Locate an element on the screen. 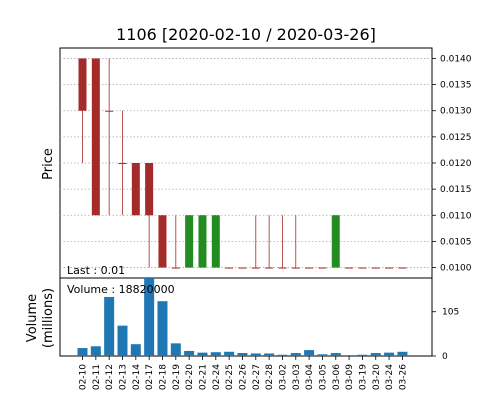 This screenshot has height=400, width=480. x-tick-label: 03-20 is located at coordinates (377, 377).